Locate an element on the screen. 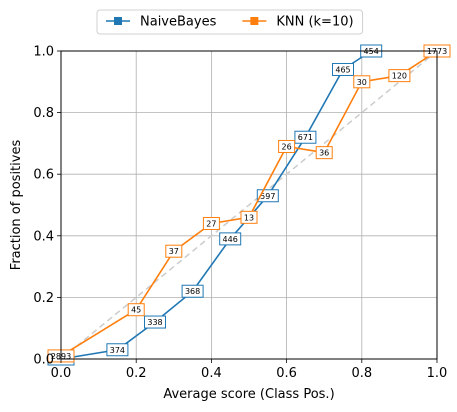  data-point-count-label: 338 is located at coordinates (154, 322).